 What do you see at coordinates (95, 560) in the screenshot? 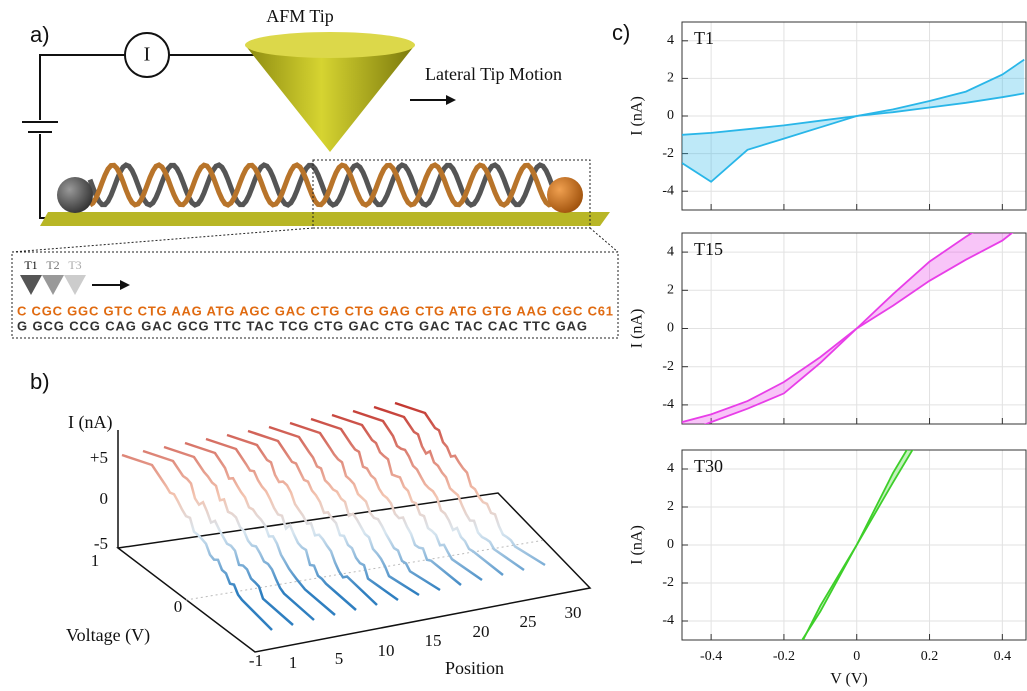
I see `voltage-tick: 1` at bounding box center [95, 560].